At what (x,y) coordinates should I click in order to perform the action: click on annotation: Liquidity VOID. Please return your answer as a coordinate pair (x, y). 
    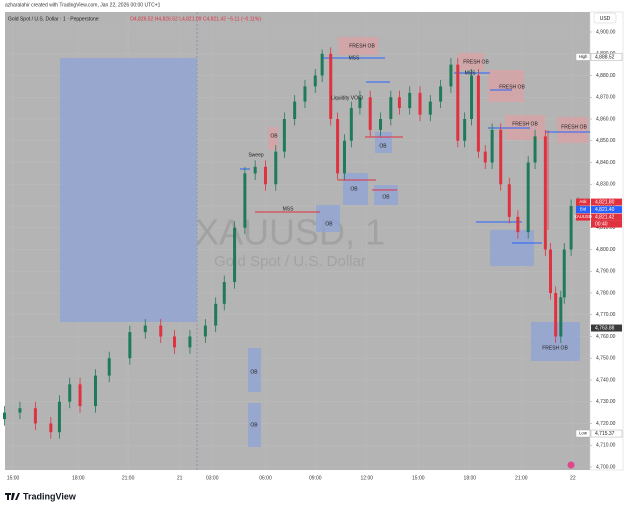
    Looking at the image, I should click on (347, 98).